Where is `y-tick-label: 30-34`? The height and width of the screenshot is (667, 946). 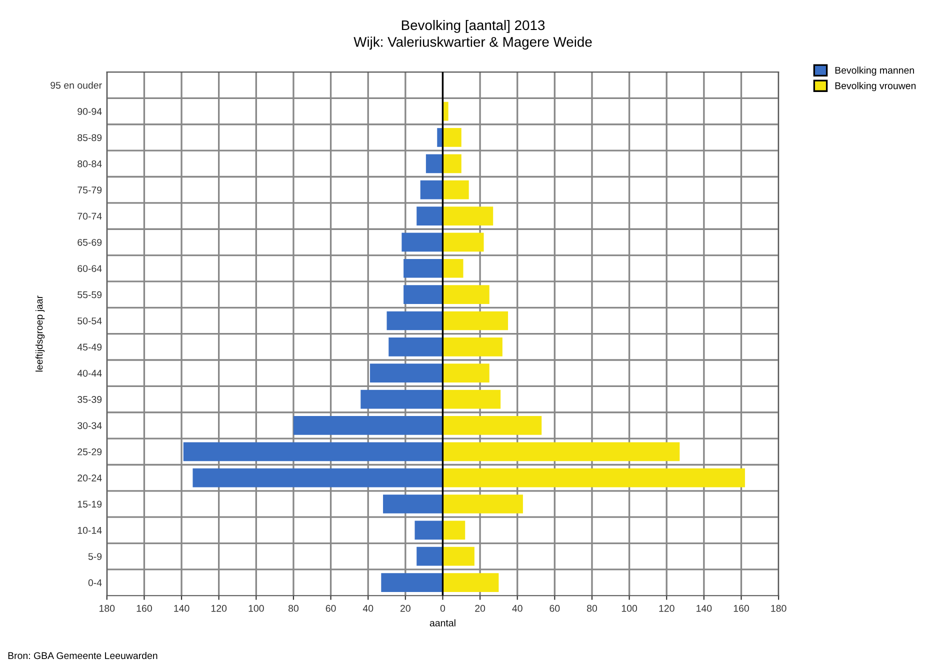
y-tick-label: 30-34 is located at coordinates (90, 426).